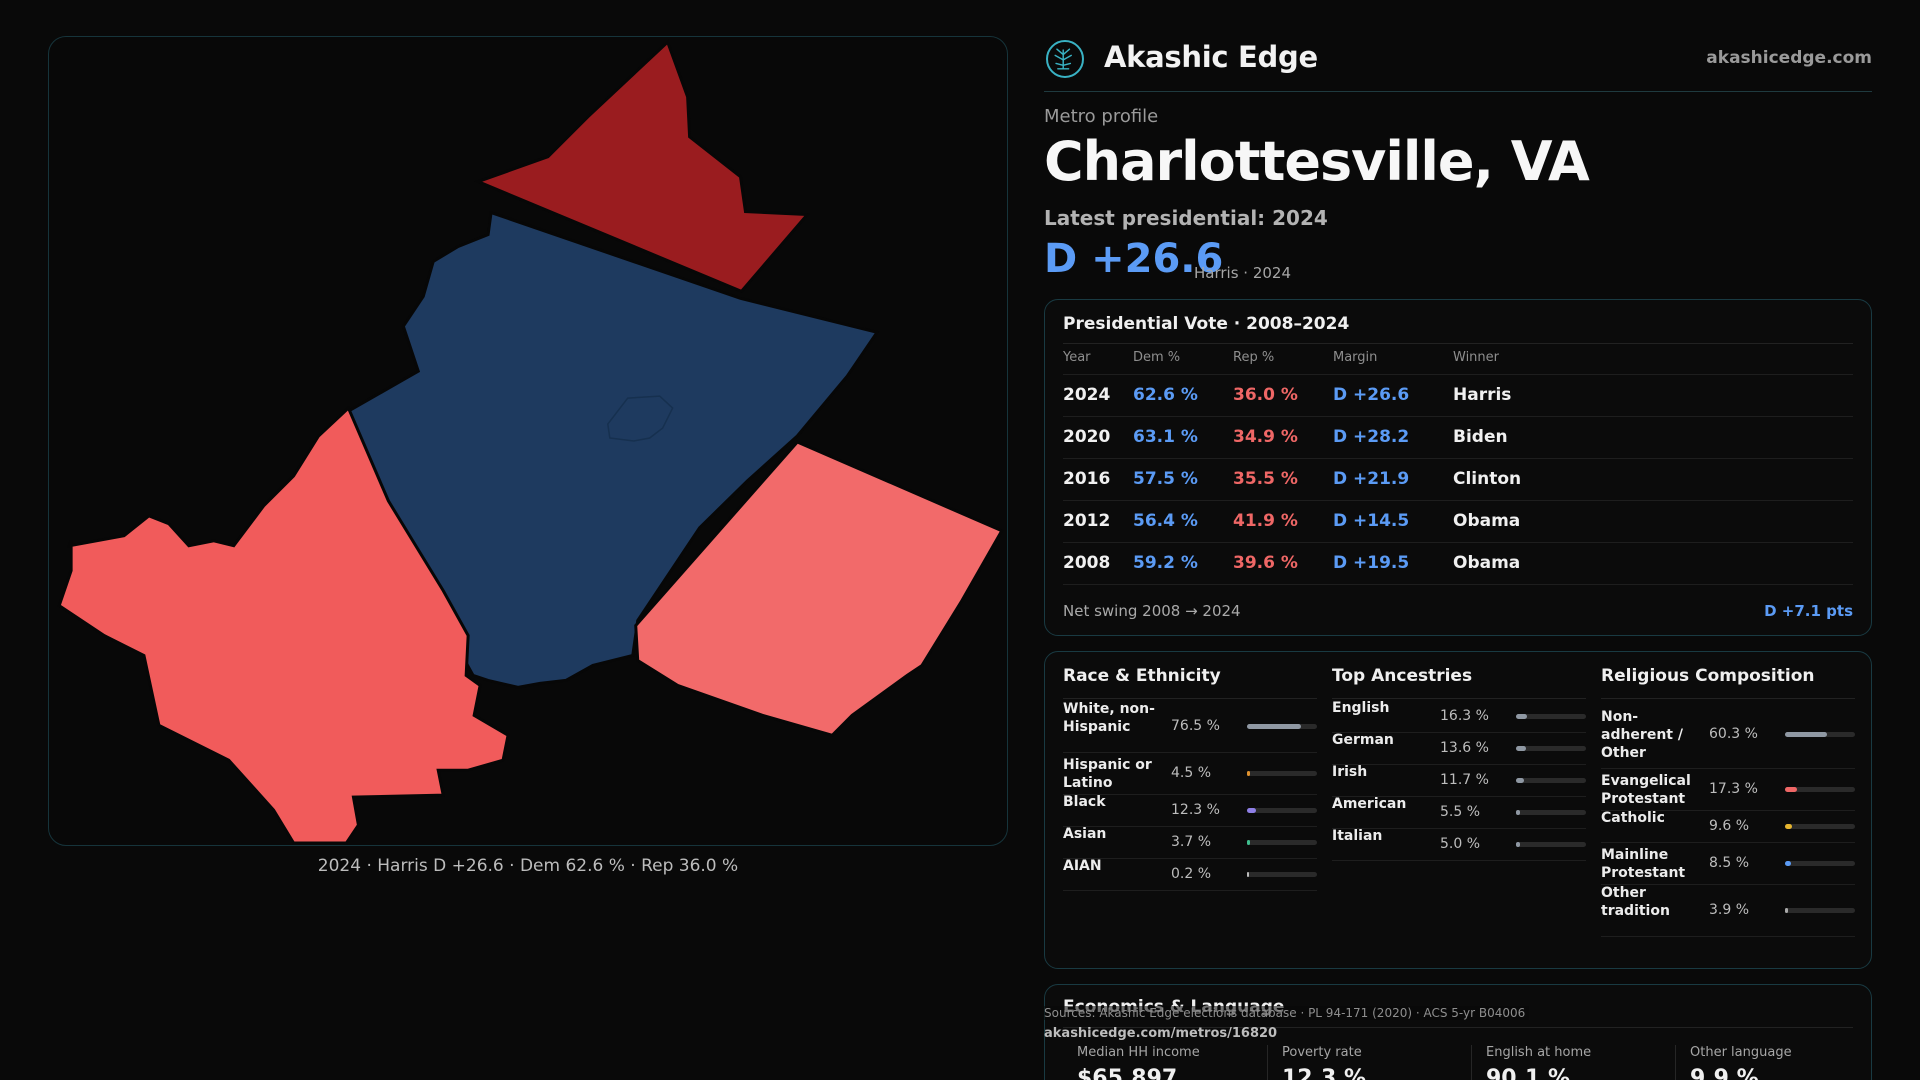 This screenshot has width=1920, height=1080. I want to click on brand-url: akashicedge.com, so click(1789, 58).